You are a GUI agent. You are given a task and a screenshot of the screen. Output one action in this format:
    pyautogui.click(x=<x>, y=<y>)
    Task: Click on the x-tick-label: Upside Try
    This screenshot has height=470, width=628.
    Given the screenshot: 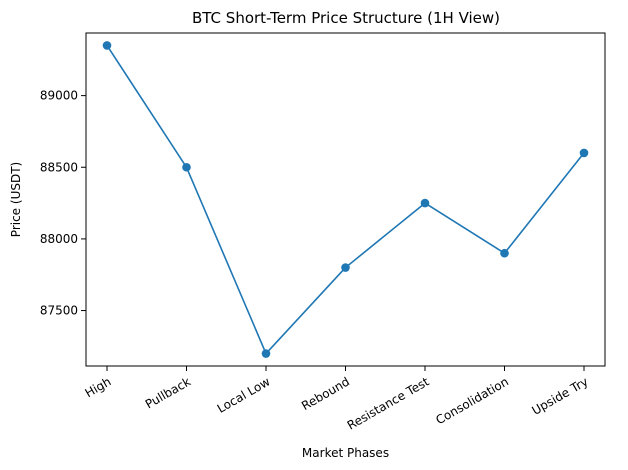 What is the action you would take?
    pyautogui.click(x=559, y=395)
    